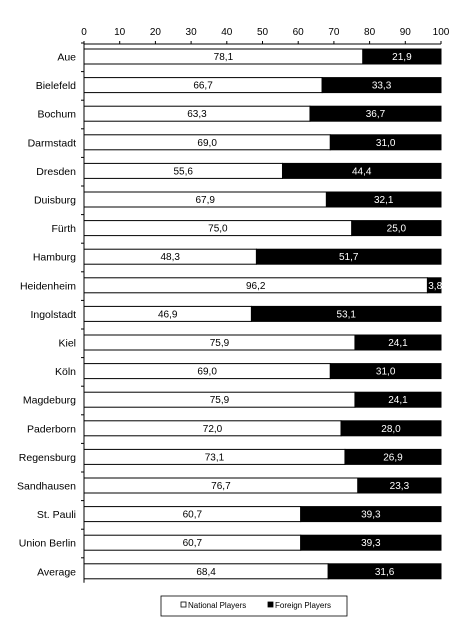 This screenshot has height=624, width=467. I want to click on value-label-national: 48,3, so click(170, 257).